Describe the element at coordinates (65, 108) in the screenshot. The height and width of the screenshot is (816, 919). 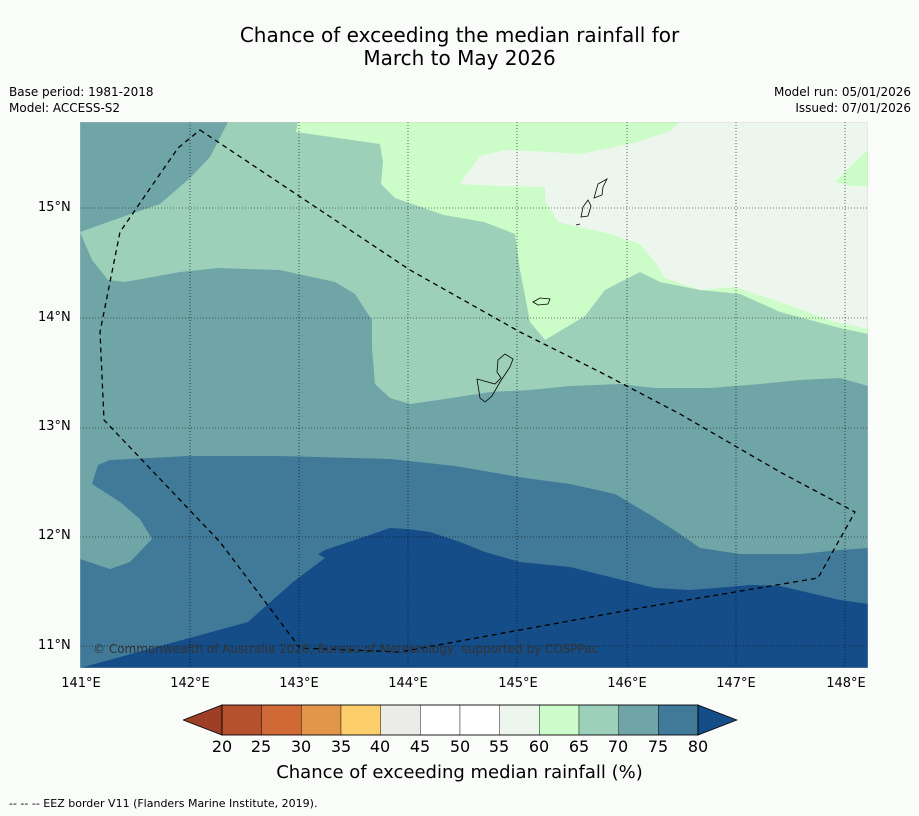
I see `model-name: Model: ACCESS-S2` at that location.